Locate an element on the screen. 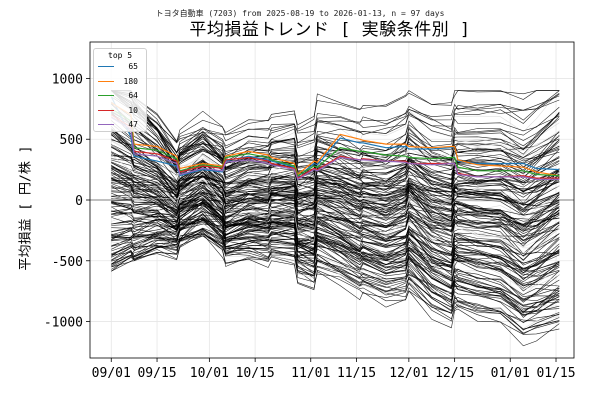 The image size is (600, 400). legend-item: 10 is located at coordinates (121, 111).